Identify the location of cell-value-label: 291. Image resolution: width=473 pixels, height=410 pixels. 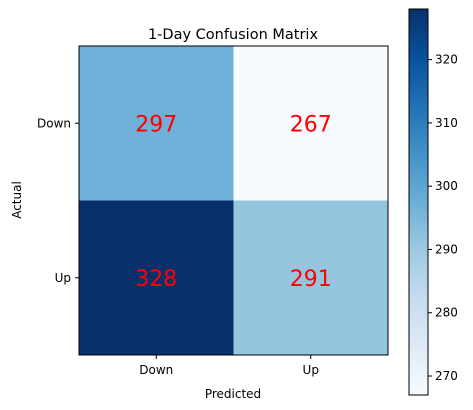
(311, 279).